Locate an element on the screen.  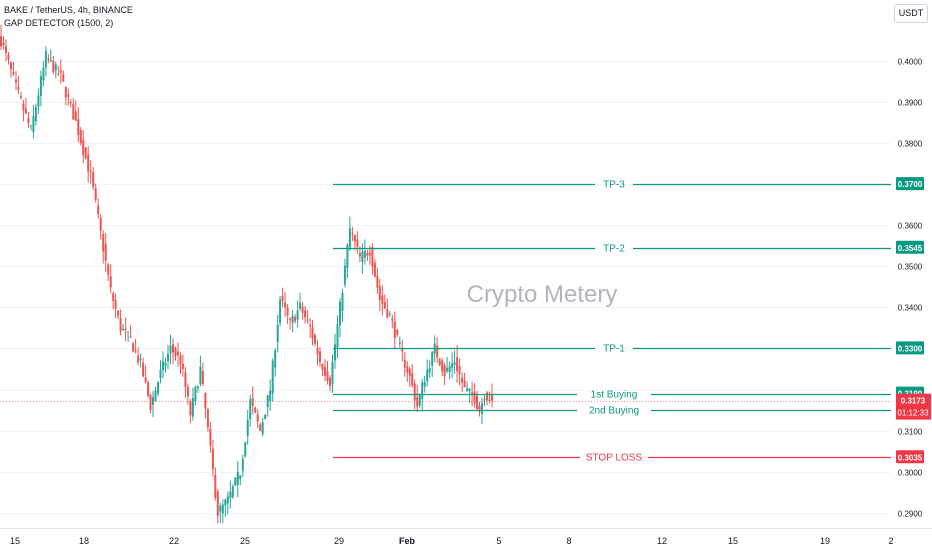
indicator-legend: GAP DETECTOR (1500, 2) is located at coordinates (59, 23).